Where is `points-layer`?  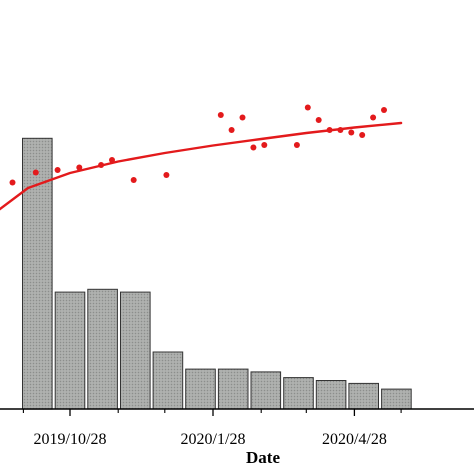 points-layer is located at coordinates (198, 145).